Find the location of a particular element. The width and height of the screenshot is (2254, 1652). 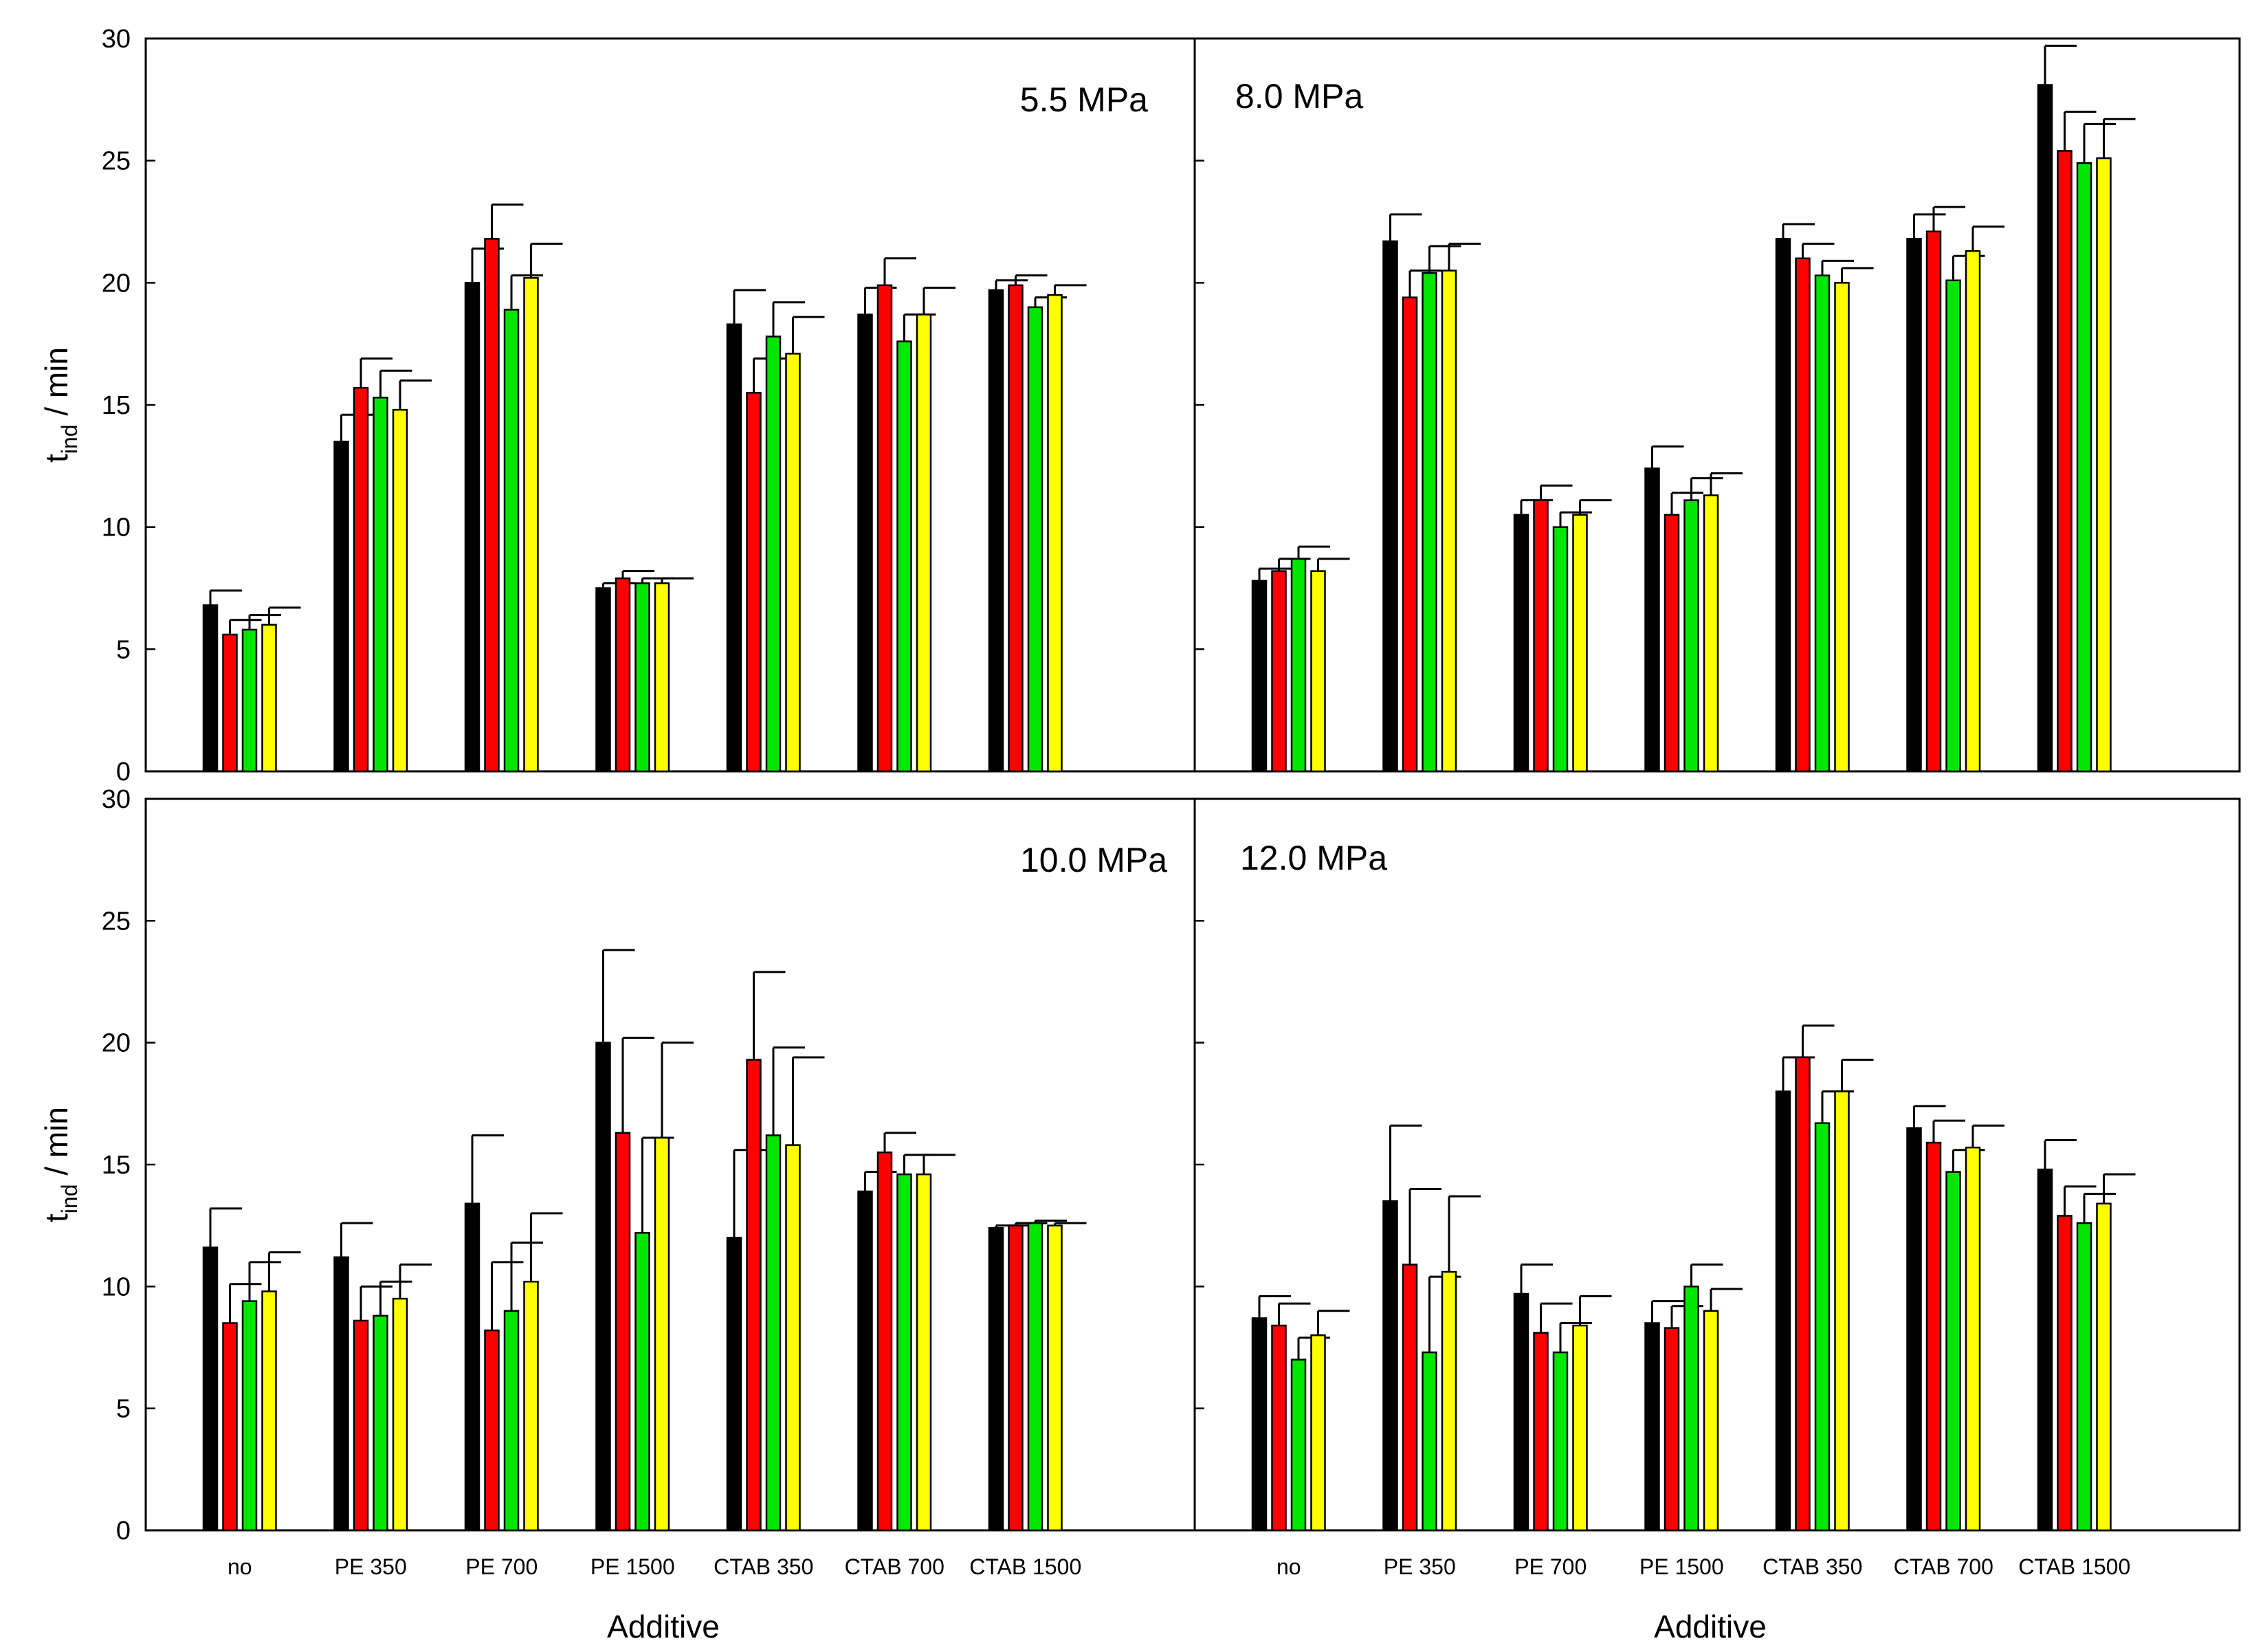

panel-title: 10.0 MPa is located at coordinates (1093, 860).